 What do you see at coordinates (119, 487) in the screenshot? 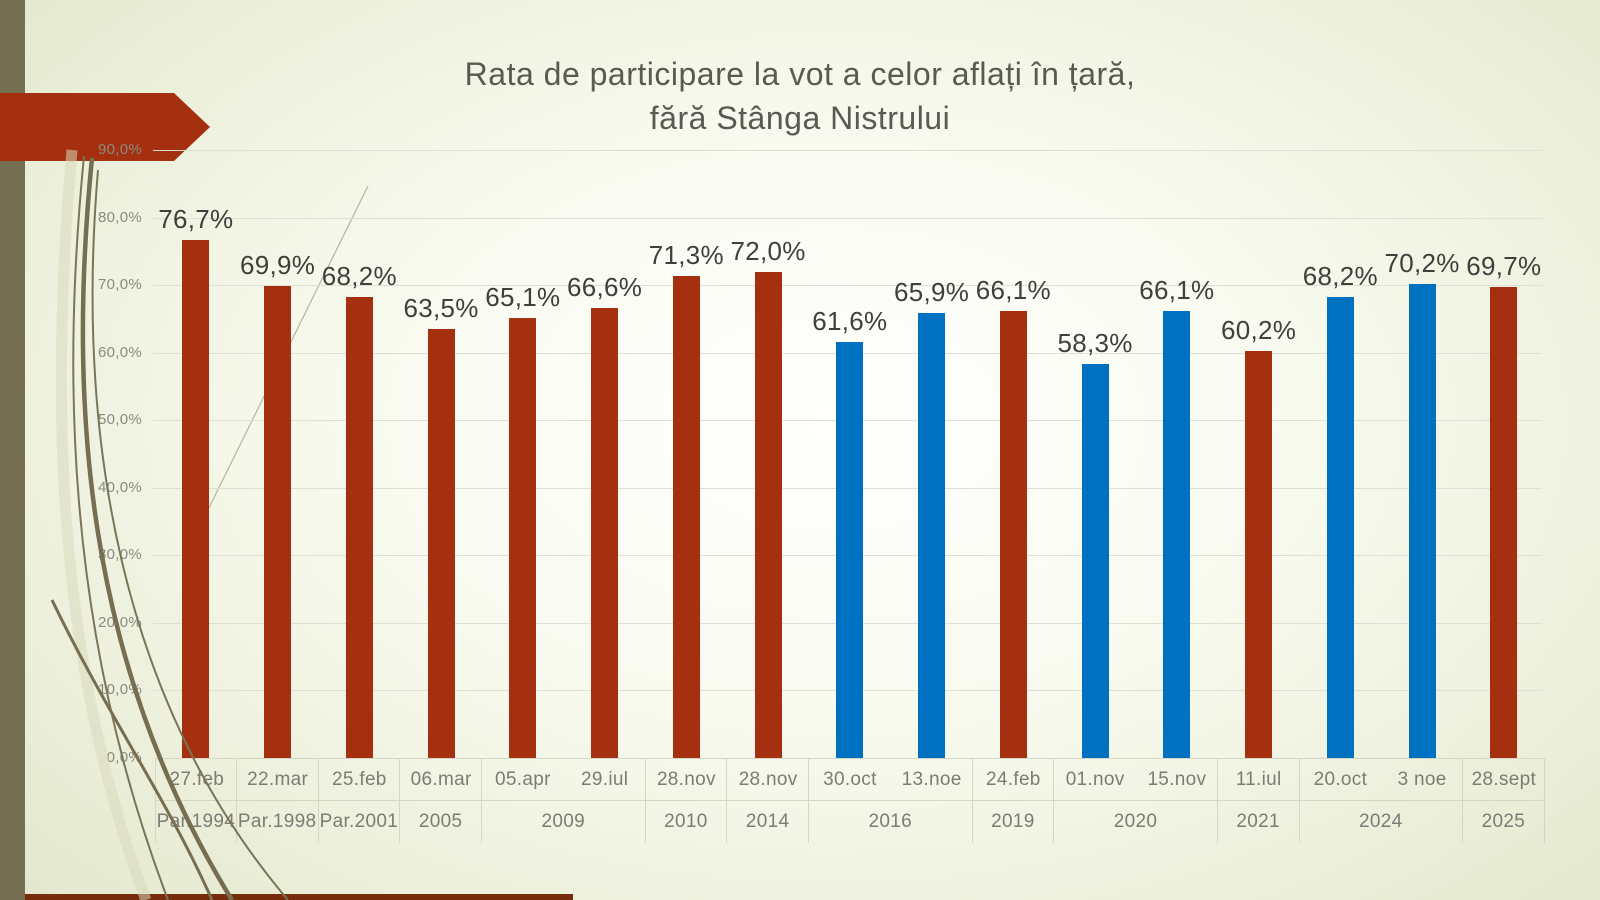
I see `y-axis-tick-label: 40,0%` at bounding box center [119, 487].